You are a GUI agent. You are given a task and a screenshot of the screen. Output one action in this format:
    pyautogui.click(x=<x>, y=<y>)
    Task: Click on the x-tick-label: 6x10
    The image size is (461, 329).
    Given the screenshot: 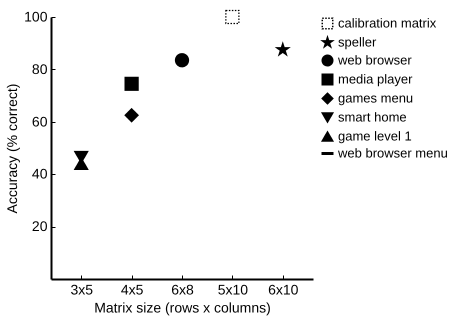 What is the action you would take?
    pyautogui.click(x=283, y=290)
    